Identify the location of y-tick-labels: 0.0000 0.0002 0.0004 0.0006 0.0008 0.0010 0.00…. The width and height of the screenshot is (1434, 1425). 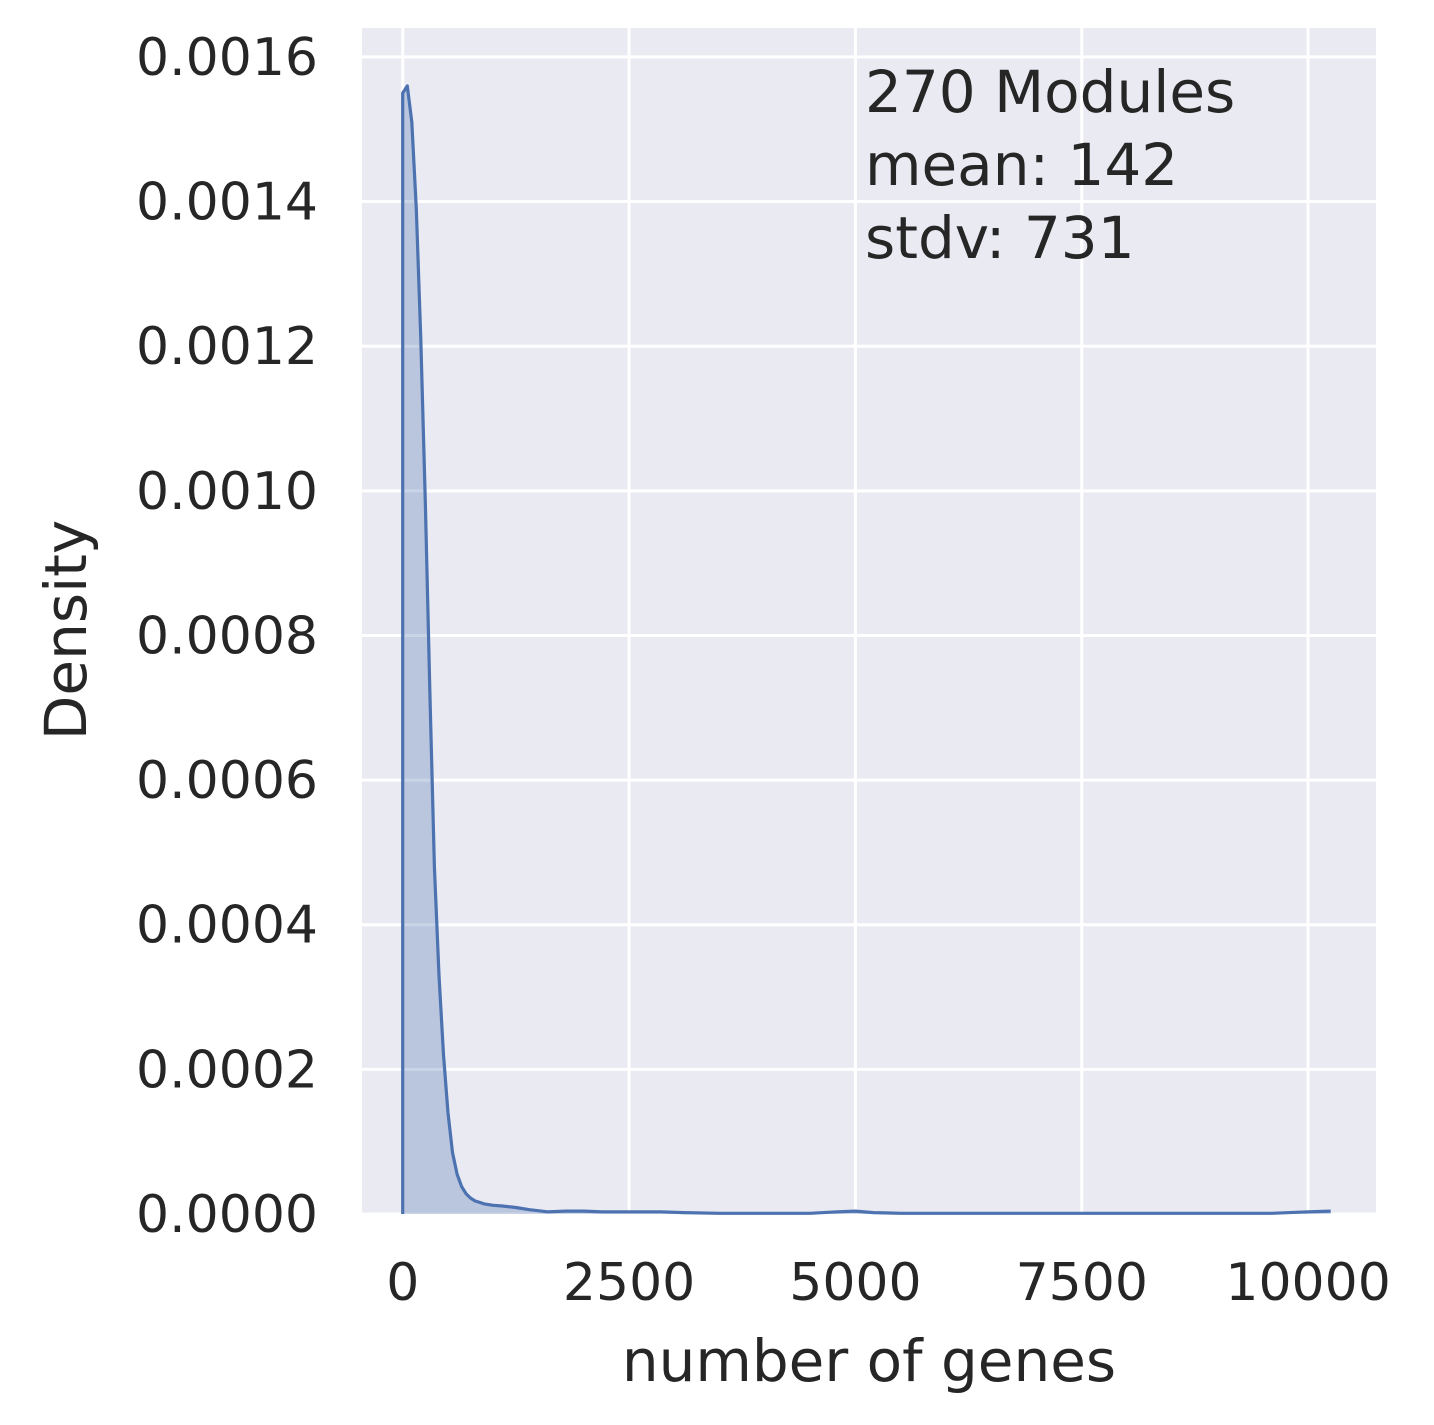
(227, 636).